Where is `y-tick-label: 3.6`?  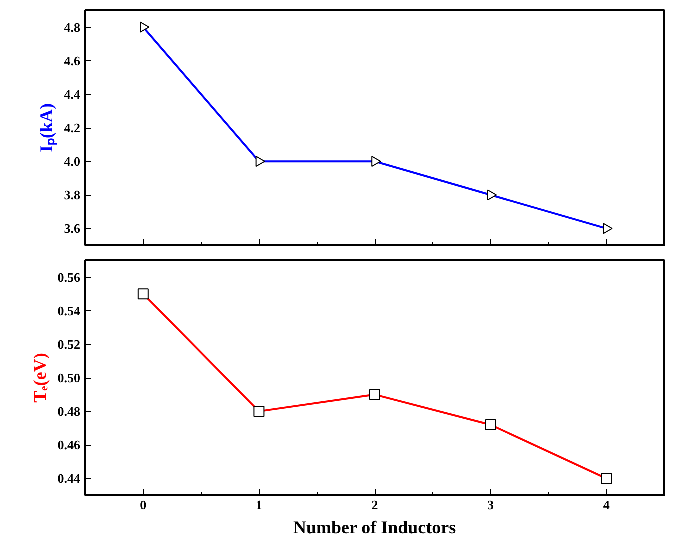 y-tick-label: 3.6 is located at coordinates (72, 228).